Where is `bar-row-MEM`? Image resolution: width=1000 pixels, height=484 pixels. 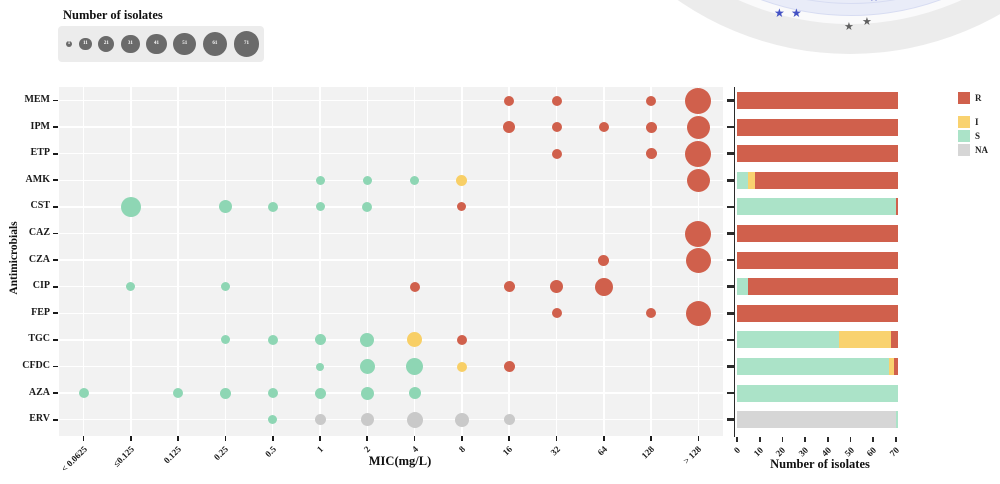
bar-row-MEM is located at coordinates (818, 100).